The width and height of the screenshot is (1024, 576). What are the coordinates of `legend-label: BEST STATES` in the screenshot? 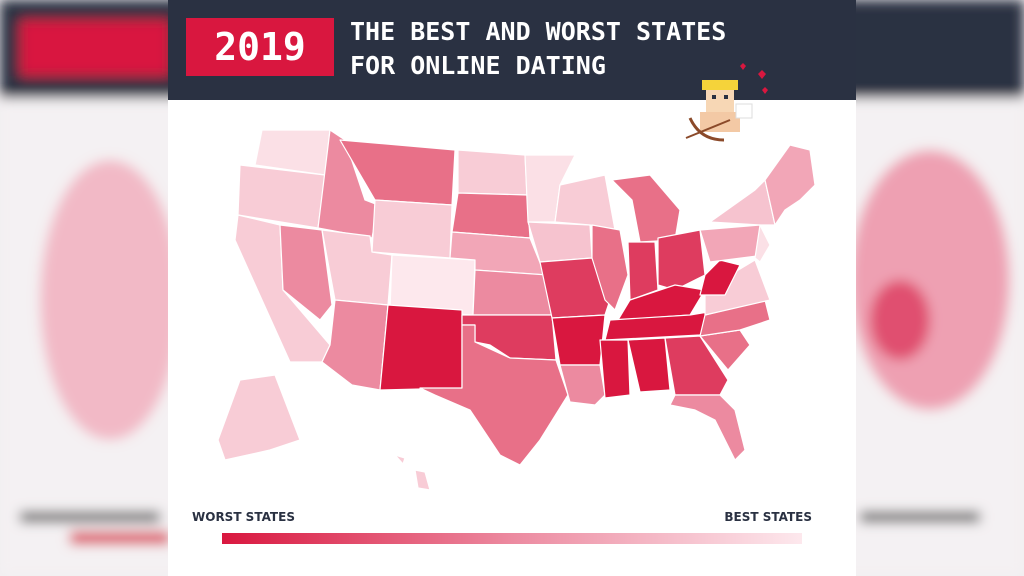 It's located at (768, 517).